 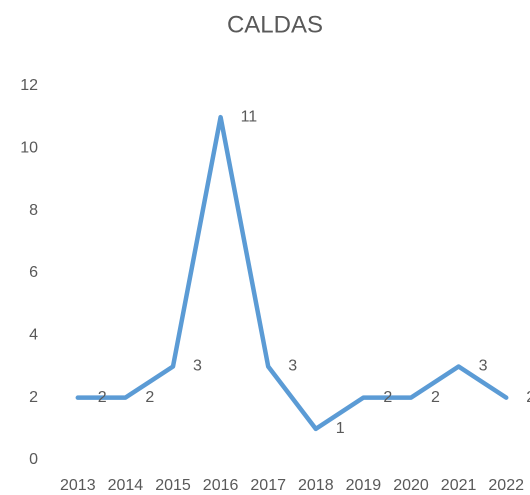 I want to click on y-tick-label: 12, so click(x=29, y=85).